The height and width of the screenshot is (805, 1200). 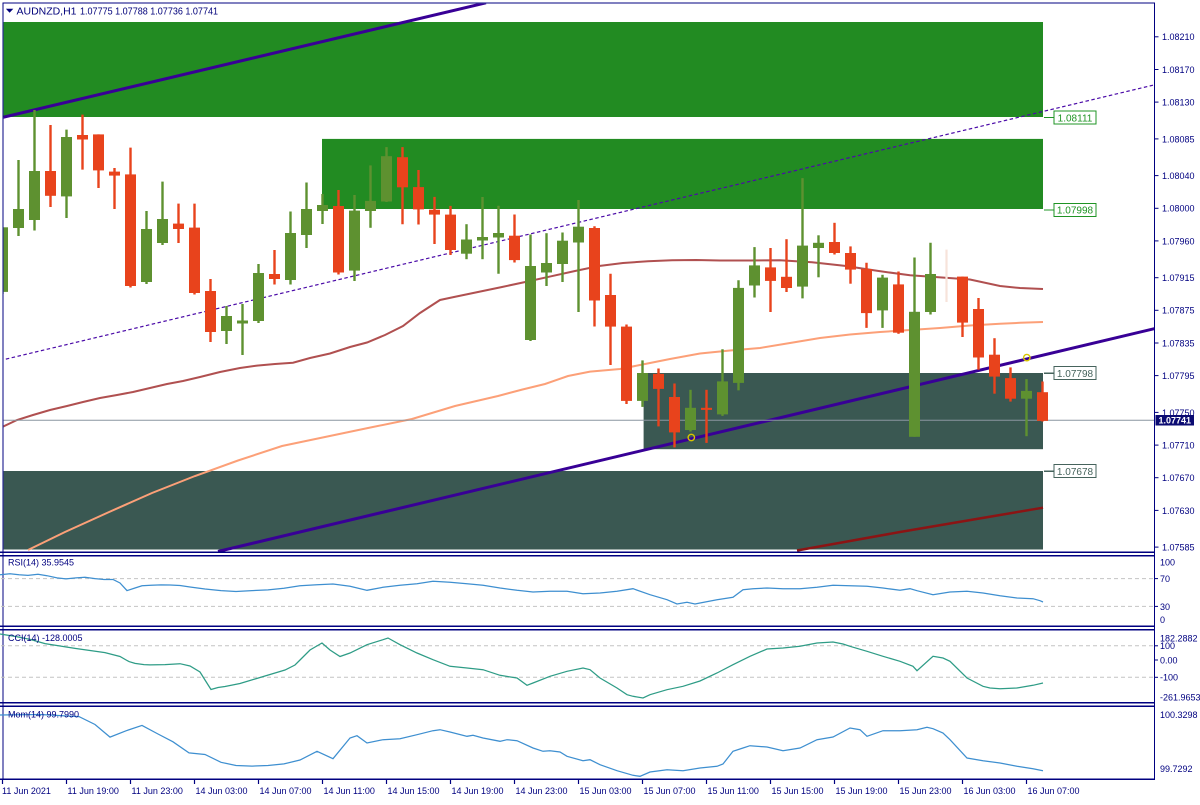 I want to click on svg-text:1.07775 1.07788 1.07736 1.0774: 1.07775 1.07788 1.07736 1.07741, so click(x=149, y=12).